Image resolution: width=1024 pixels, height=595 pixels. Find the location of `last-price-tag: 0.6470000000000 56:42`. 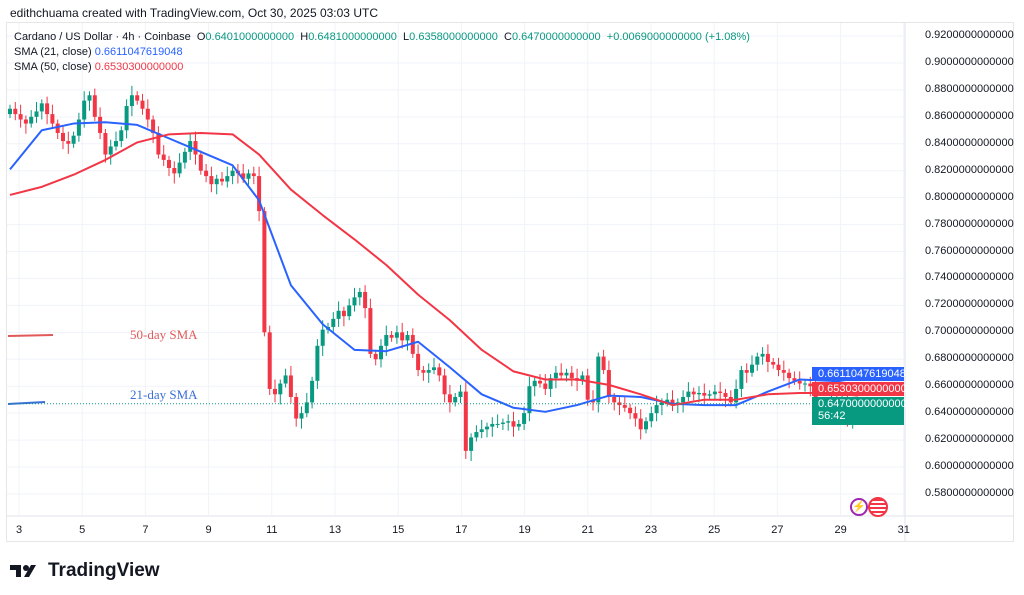

last-price-tag: 0.6470000000000 56:42 is located at coordinates (859, 411).